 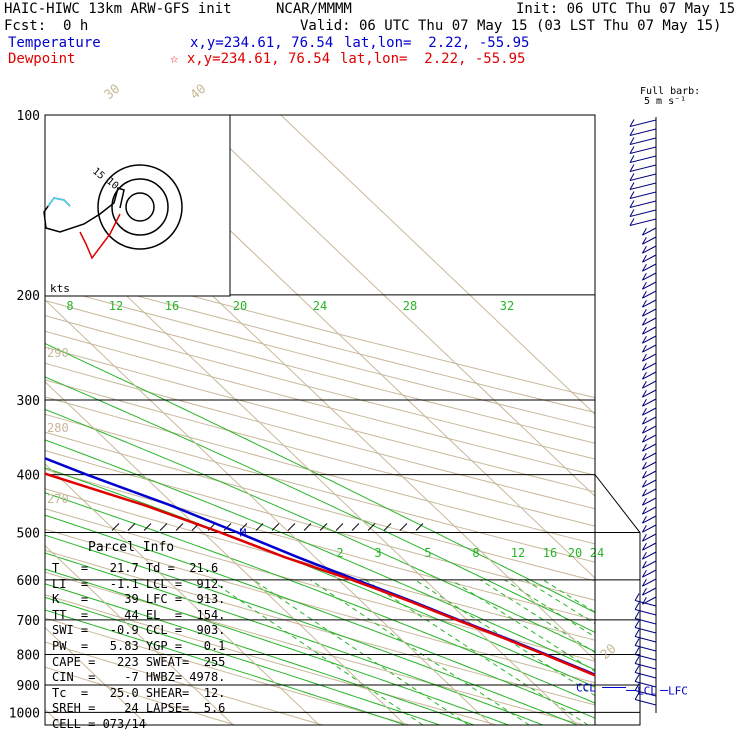 What do you see at coordinates (137, 205) in the screenshot?
I see `hodograph-box` at bounding box center [137, 205].